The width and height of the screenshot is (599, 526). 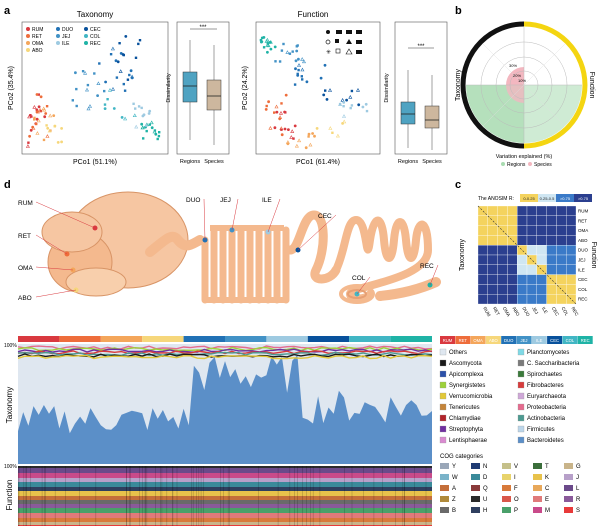 I want to click on function-ylabel: PCo2 (24.2%), so click(x=245, y=88).